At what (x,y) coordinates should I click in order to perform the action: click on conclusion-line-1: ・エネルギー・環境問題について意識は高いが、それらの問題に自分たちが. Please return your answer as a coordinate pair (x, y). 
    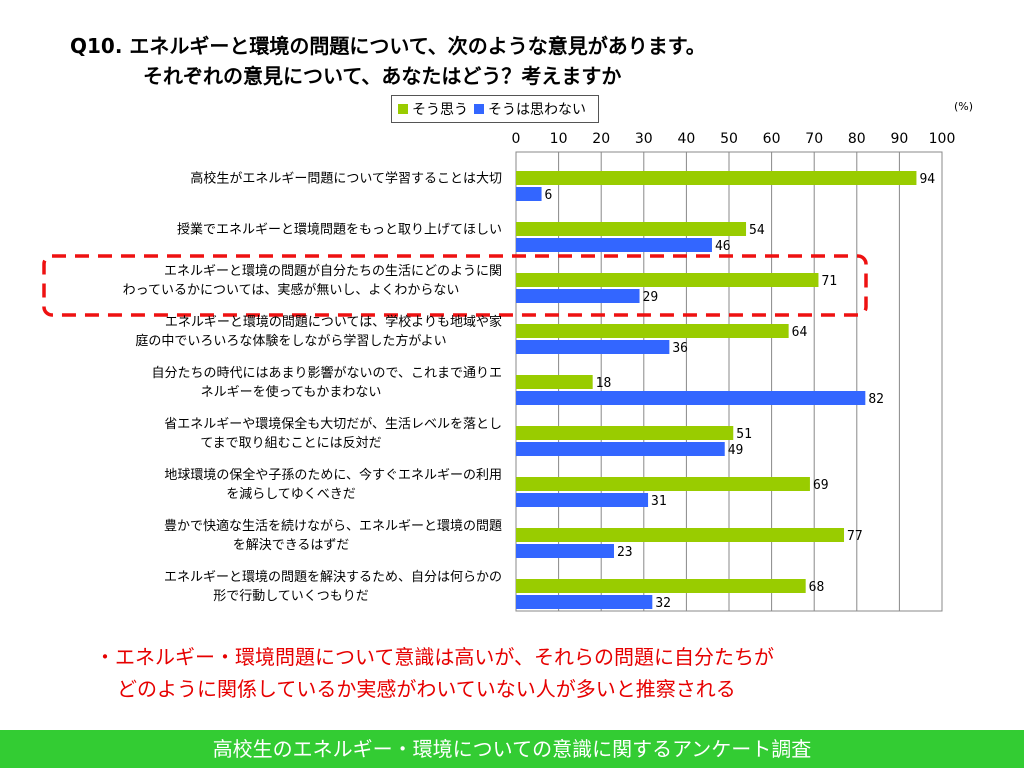
    Looking at the image, I should click on (434, 657).